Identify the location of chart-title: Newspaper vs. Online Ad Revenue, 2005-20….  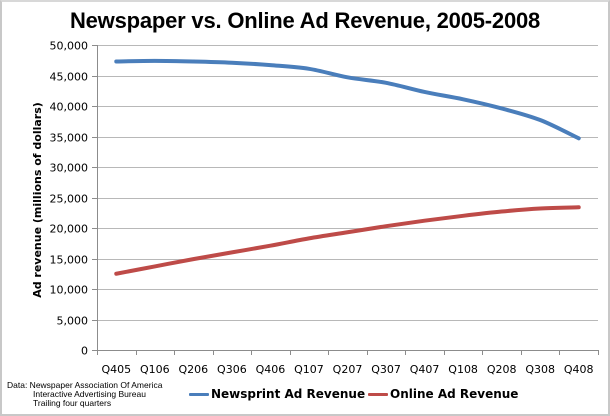
(305, 20).